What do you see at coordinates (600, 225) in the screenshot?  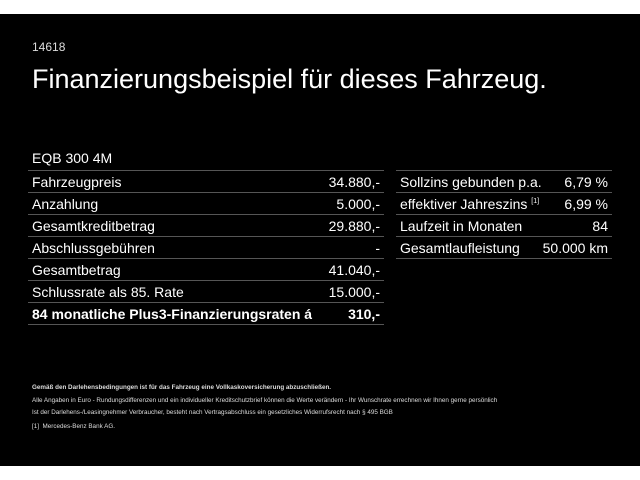 I see `row-value: 84` at bounding box center [600, 225].